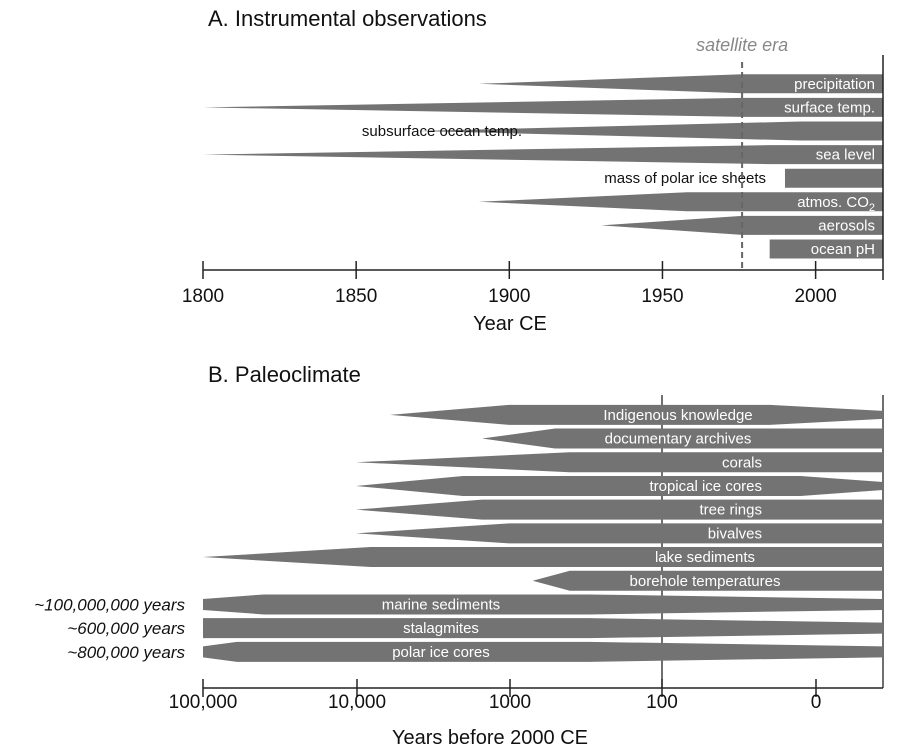 The height and width of the screenshot is (751, 900). Describe the element at coordinates (357, 702) in the screenshot. I see `panel-b-tick-label-10-000: 10,000` at that location.